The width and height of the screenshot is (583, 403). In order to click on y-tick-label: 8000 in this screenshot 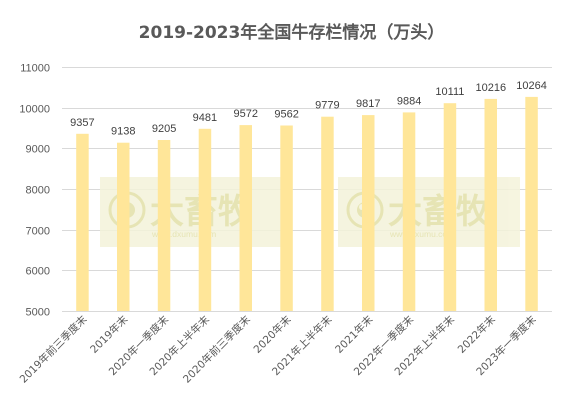, I will do `click(38, 191)`.